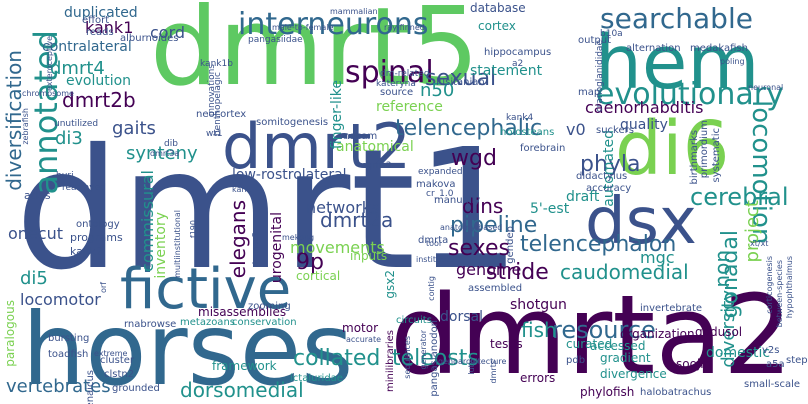 The height and width of the screenshot is (404, 808). Describe the element at coordinates (69, 138) in the screenshot. I see `cloud-word: di3` at that location.